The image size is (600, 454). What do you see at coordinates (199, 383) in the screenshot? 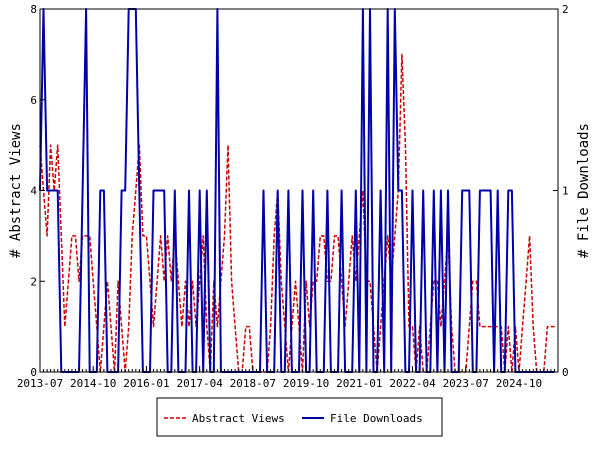
I see `x-tick-label: 2017-04` at bounding box center [199, 383].